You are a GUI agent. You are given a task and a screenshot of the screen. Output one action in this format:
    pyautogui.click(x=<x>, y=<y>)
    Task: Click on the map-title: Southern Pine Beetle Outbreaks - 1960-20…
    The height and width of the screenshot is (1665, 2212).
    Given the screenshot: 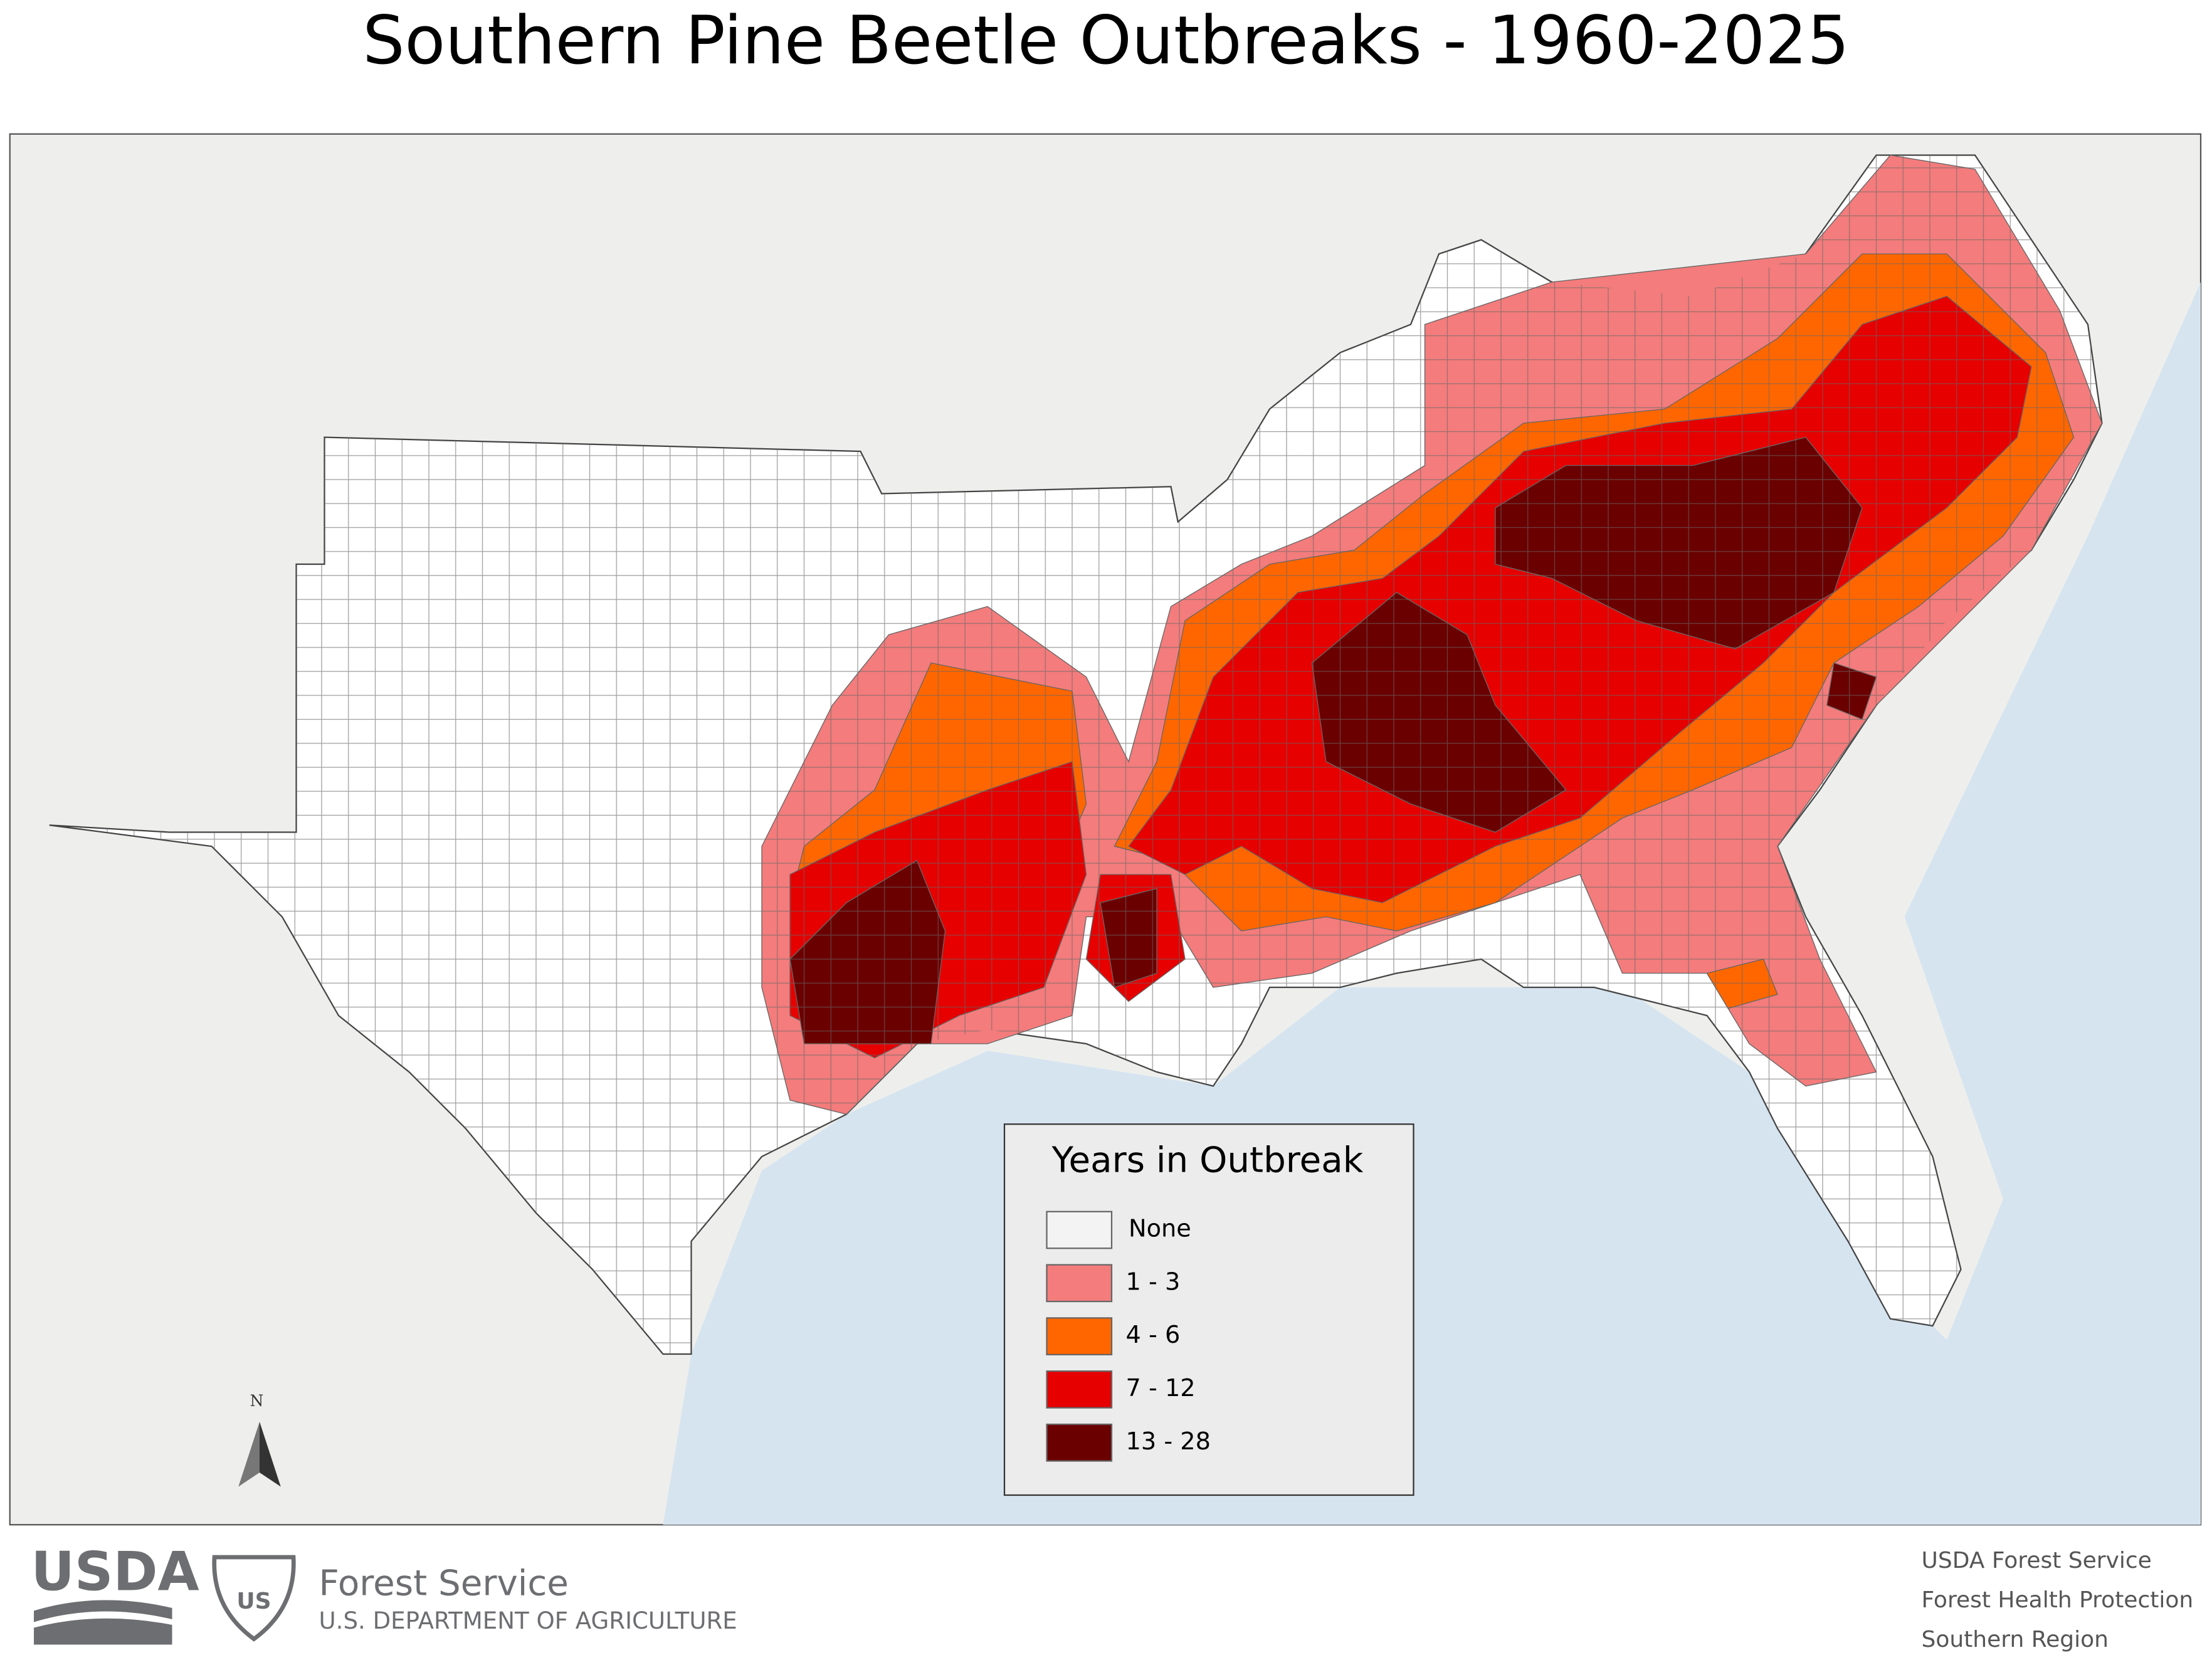 What is the action you would take?
    pyautogui.click(x=1105, y=40)
    